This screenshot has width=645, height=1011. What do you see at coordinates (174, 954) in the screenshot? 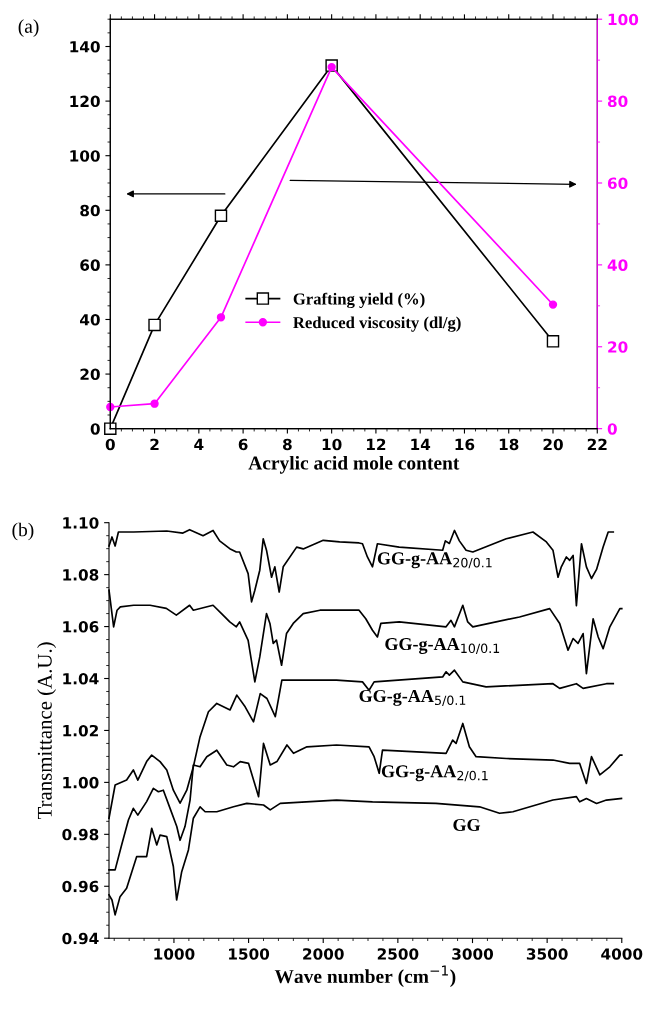
I see `x-tick-label: 1000` at bounding box center [174, 954].